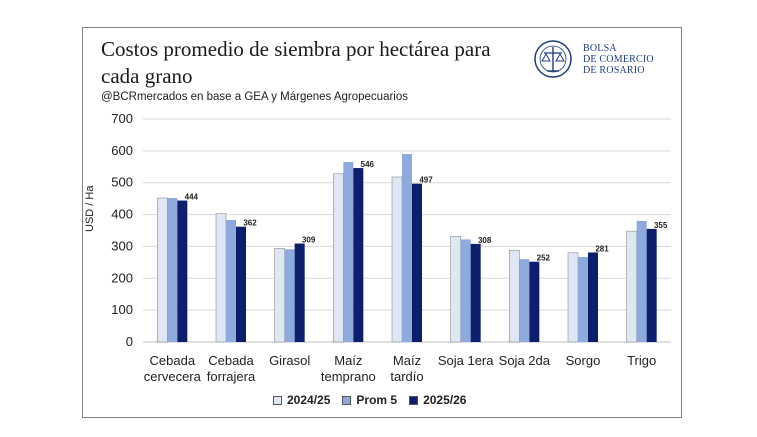 Image resolution: width=757 pixels, height=437 pixels. I want to click on legend-label: 2025/26, so click(445, 400).